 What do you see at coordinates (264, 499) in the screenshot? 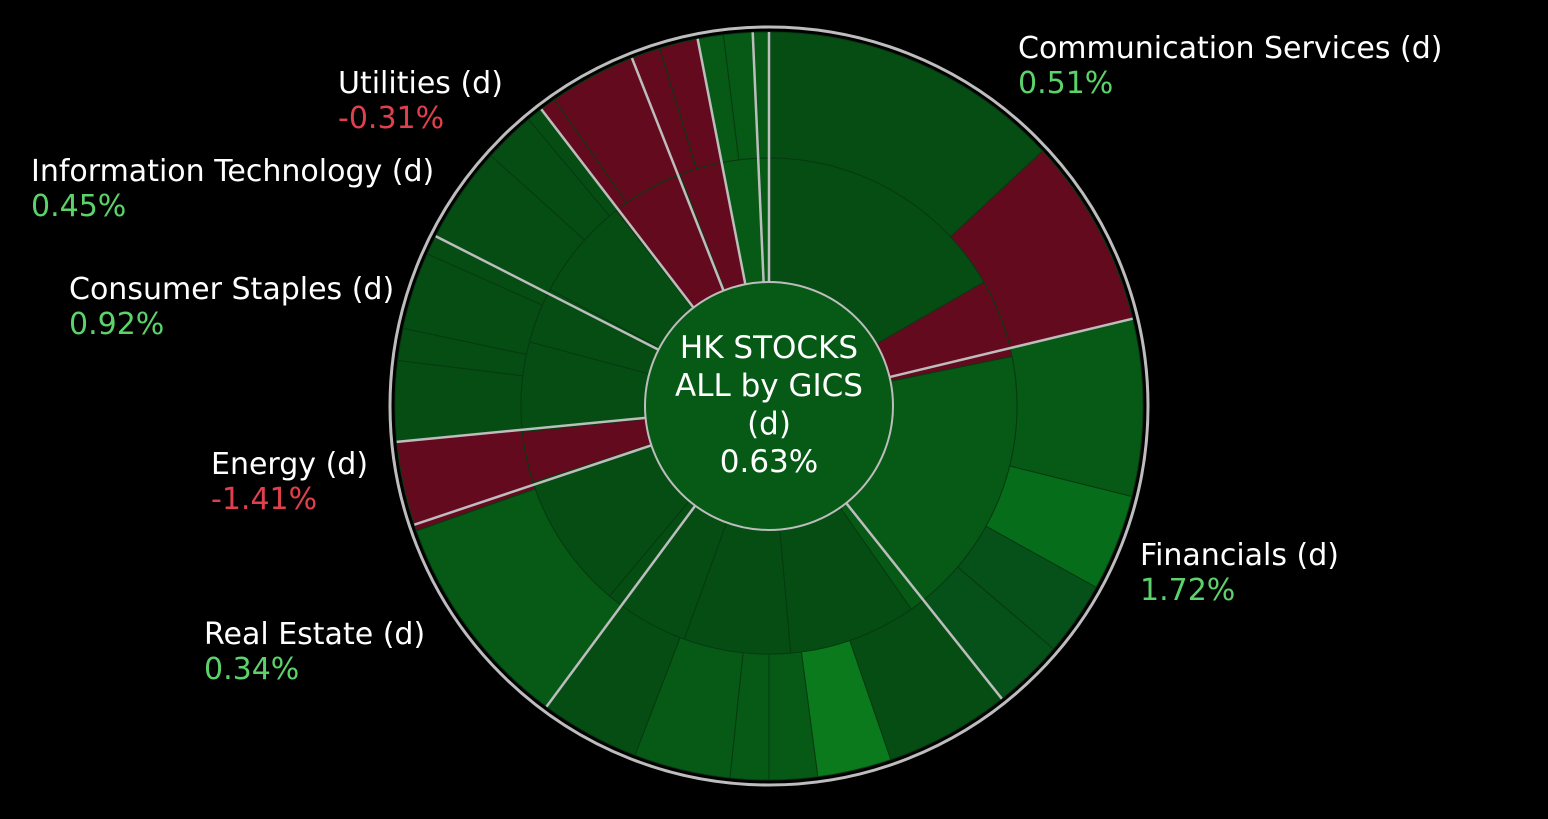
I see `sector-value: -1.41%` at bounding box center [264, 499].